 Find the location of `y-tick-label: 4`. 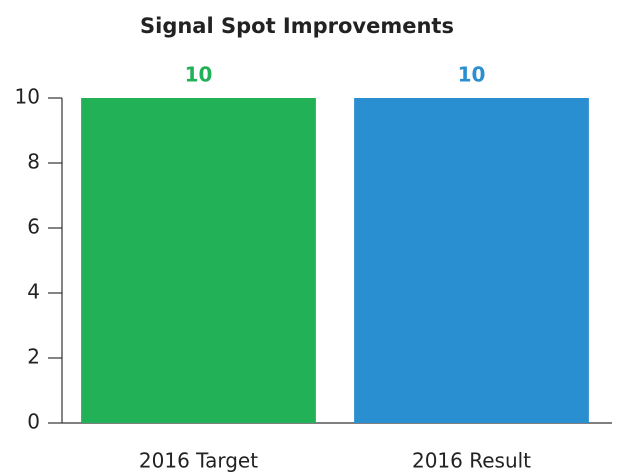

y-tick-label: 4 is located at coordinates (33, 292).